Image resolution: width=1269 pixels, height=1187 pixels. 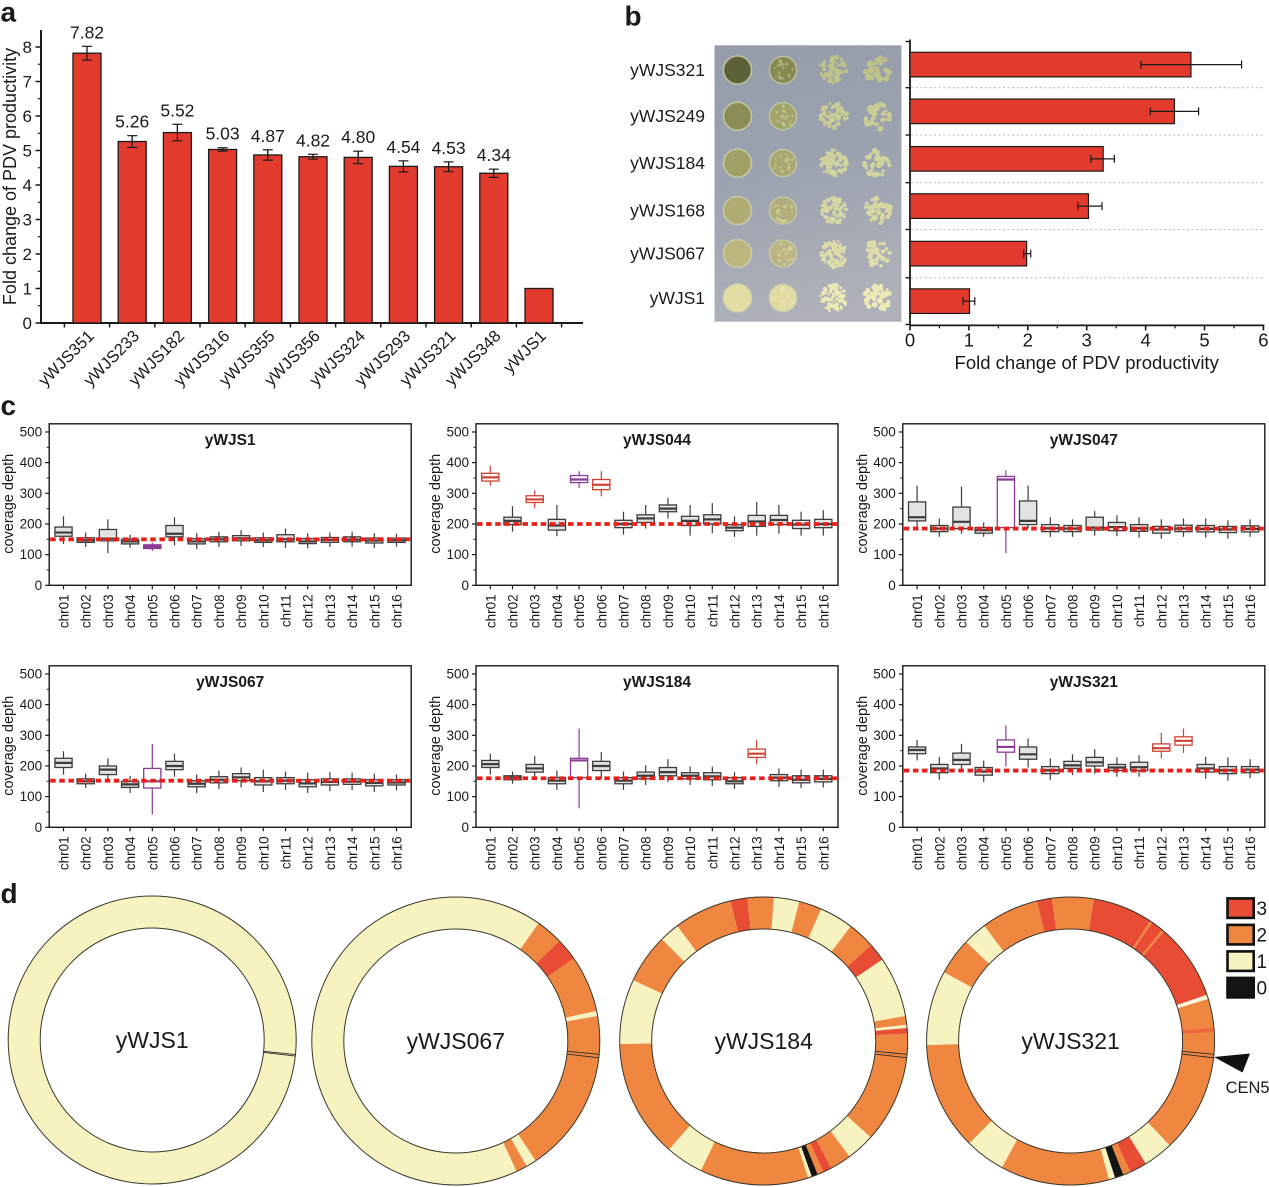 I want to click on svg-text: yWJS168, so click(x=667, y=211).